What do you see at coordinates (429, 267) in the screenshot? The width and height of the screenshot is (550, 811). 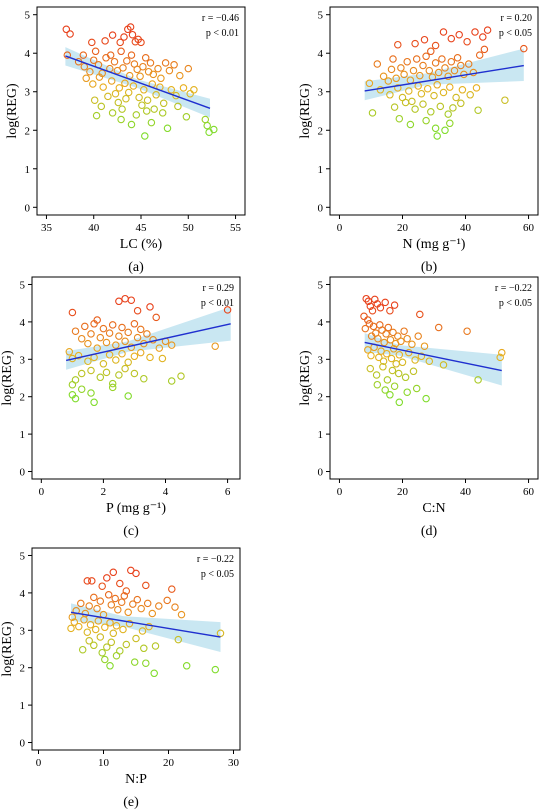 I see `panel-label: (b)` at bounding box center [429, 267].